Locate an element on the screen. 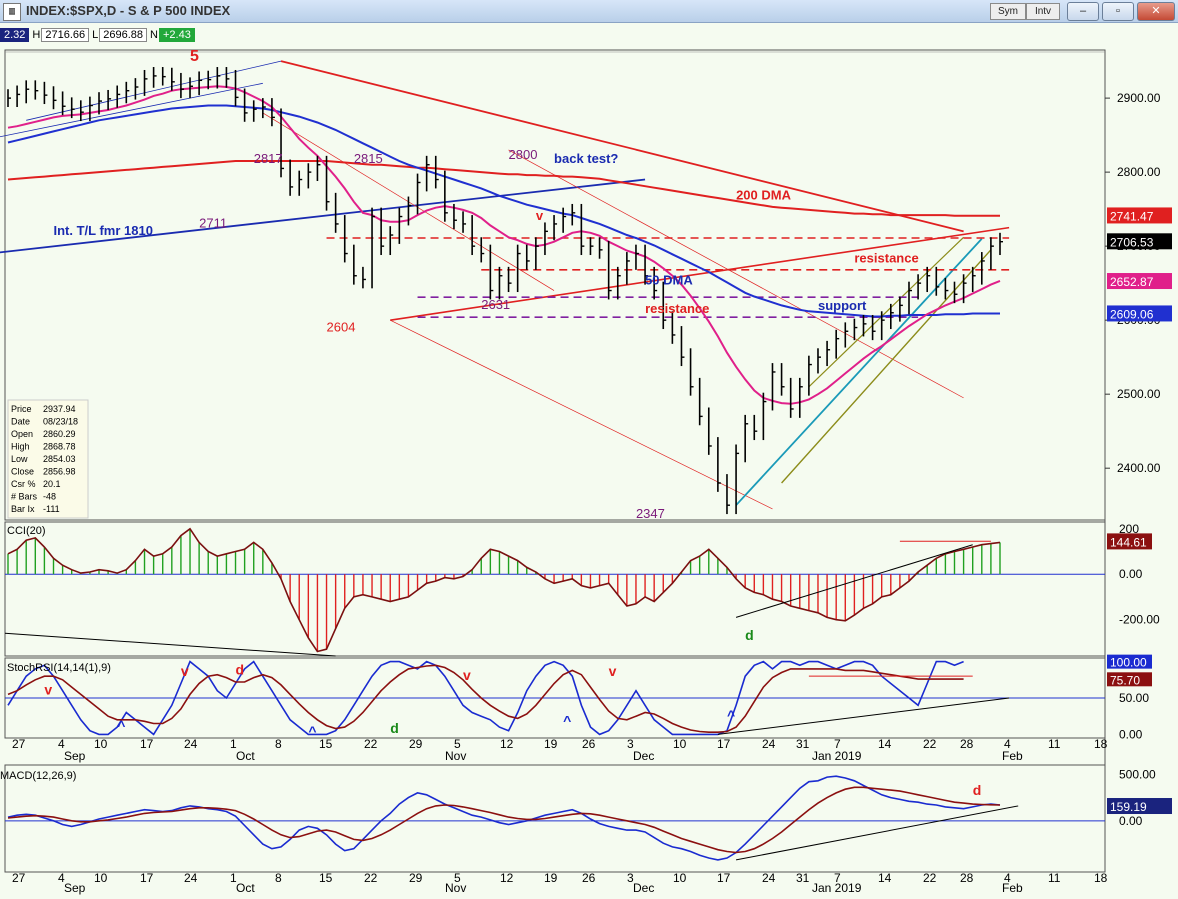 The image size is (1178, 899). data-window-label: Open is located at coordinates (22, 434).